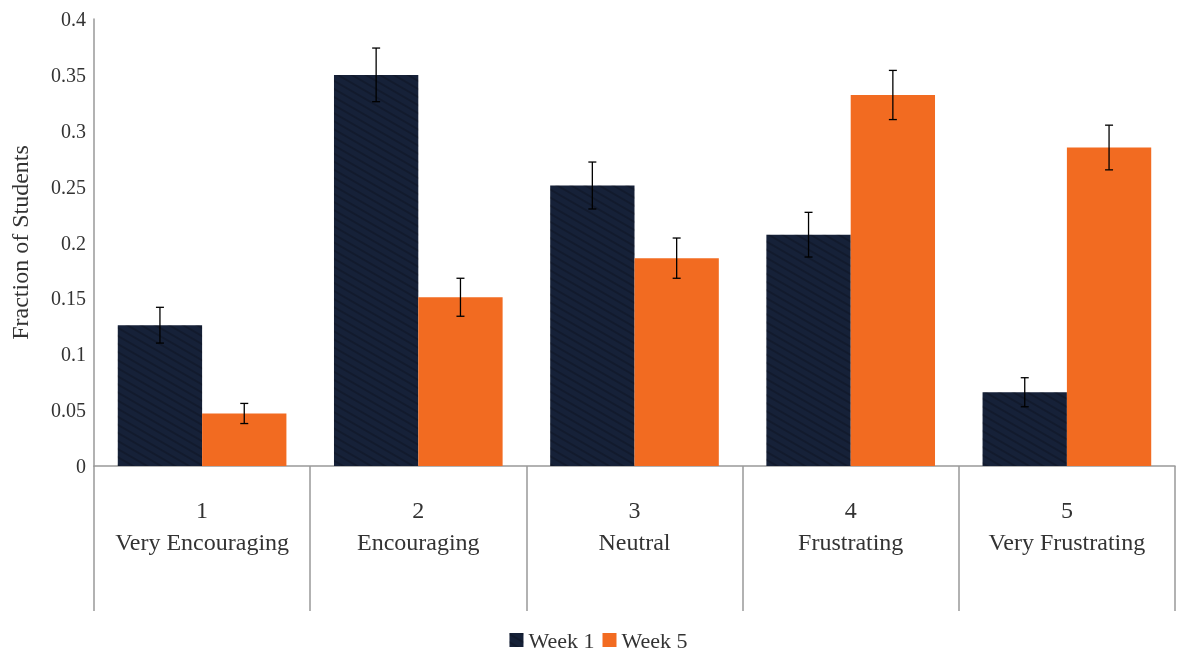 This screenshot has width=1197, height=661. Describe the element at coordinates (73, 19) in the screenshot. I see `y-tick-label: 0.4` at that location.